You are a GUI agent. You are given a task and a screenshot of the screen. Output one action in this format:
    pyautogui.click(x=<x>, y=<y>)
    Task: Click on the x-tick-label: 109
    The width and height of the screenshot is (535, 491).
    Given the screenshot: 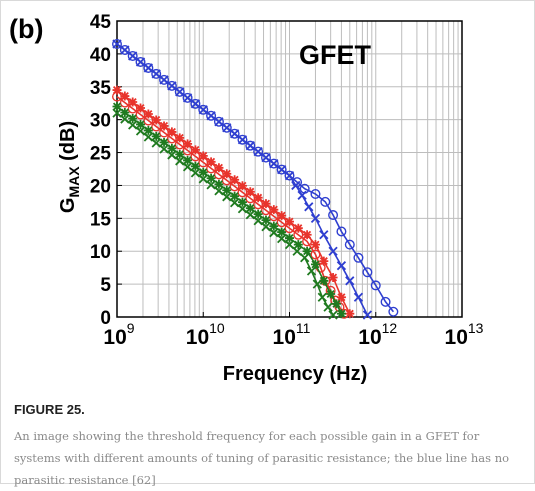 What is the action you would take?
    pyautogui.click(x=118, y=334)
    